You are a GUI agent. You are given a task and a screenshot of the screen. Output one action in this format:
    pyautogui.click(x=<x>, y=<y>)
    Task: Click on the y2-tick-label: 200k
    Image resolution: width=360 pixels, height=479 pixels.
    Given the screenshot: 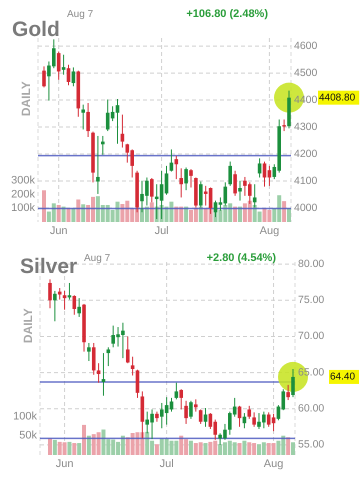 What is the action you would take?
    pyautogui.click(x=23, y=194)
    